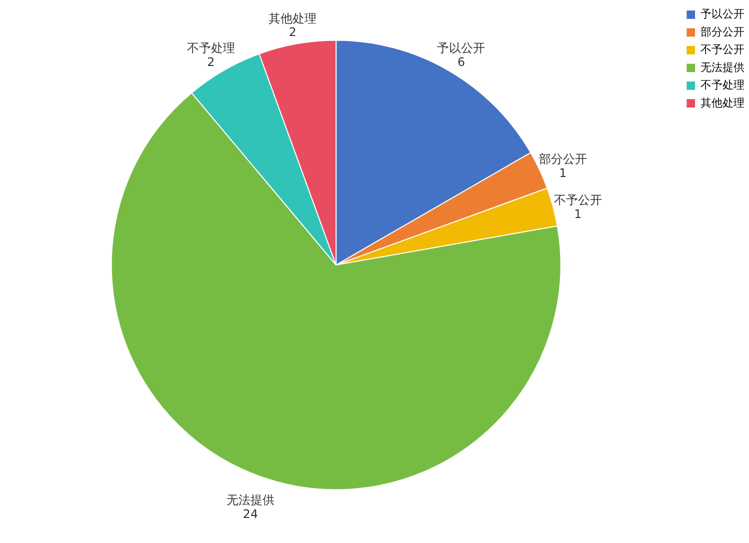  Describe the element at coordinates (722, 67) in the screenshot. I see `legend-label: 无法提供` at that location.